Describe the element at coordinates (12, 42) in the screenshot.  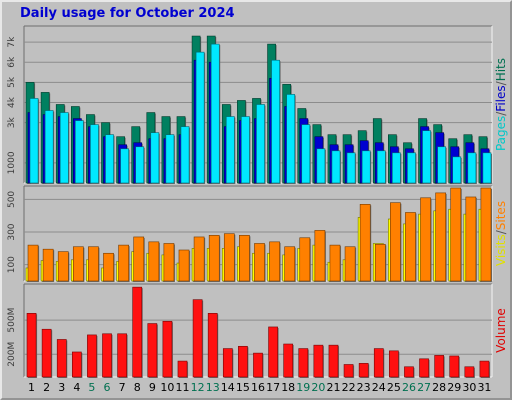
I see `hits-files-pages-tick-label: 7k` at that location.